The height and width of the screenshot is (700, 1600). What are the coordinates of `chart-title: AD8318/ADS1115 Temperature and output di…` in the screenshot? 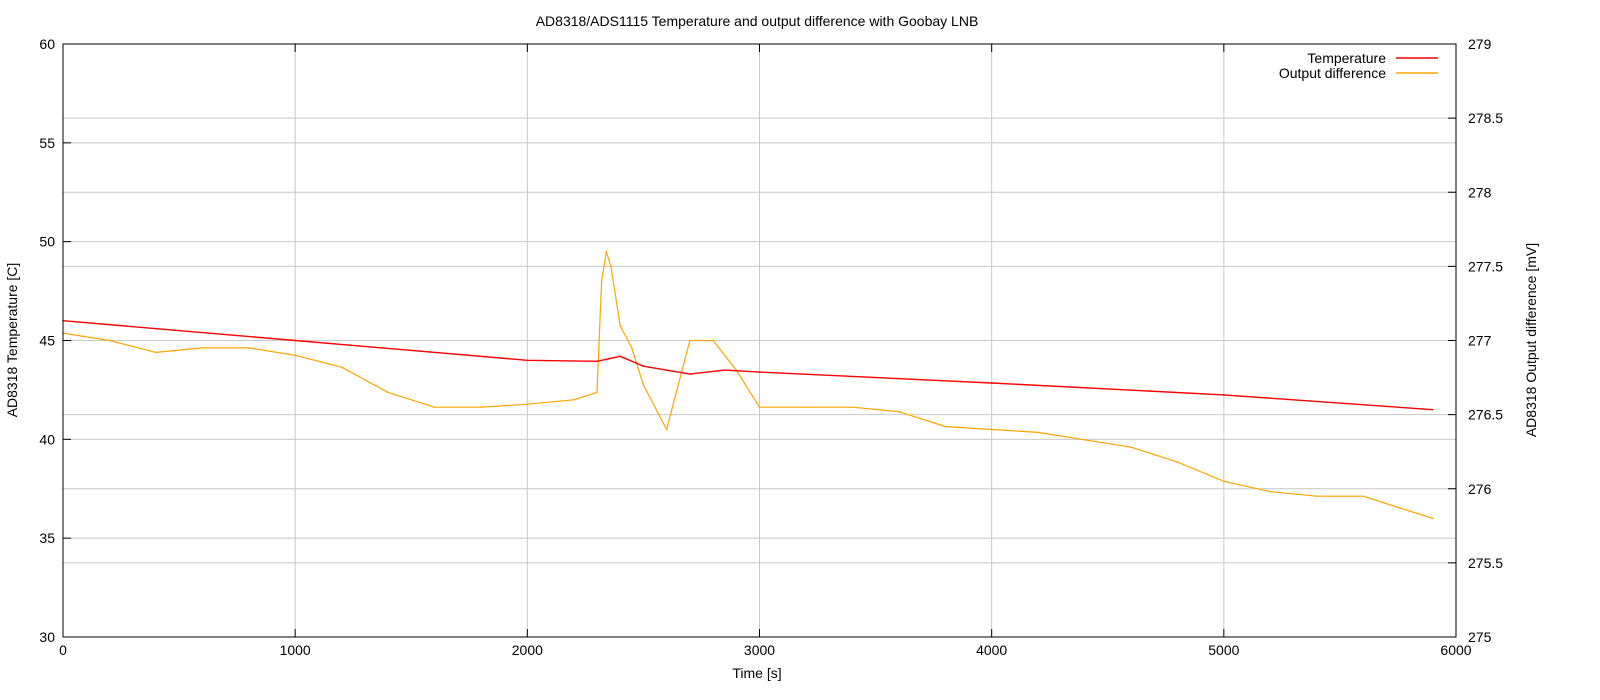 It's located at (757, 21).